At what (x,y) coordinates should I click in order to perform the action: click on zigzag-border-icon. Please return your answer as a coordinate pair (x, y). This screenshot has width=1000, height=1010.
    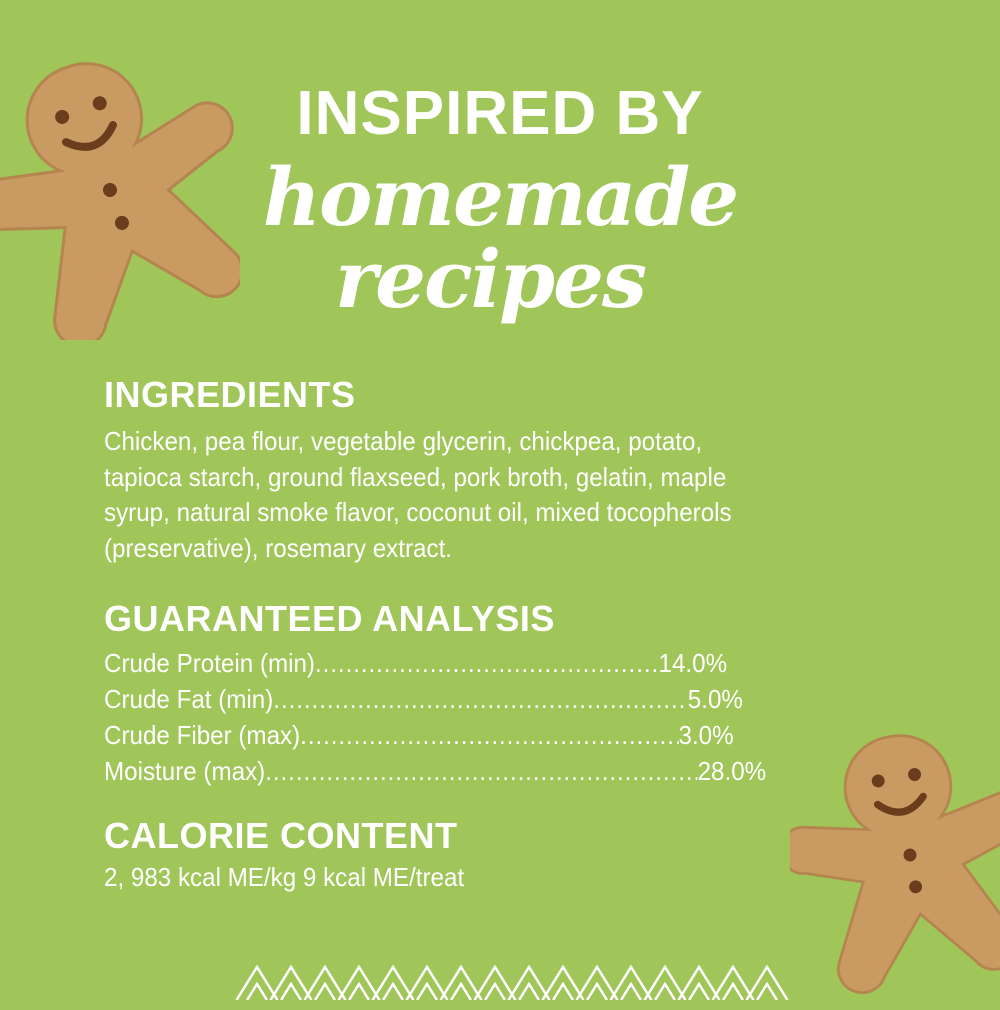
    Looking at the image, I should click on (512, 982).